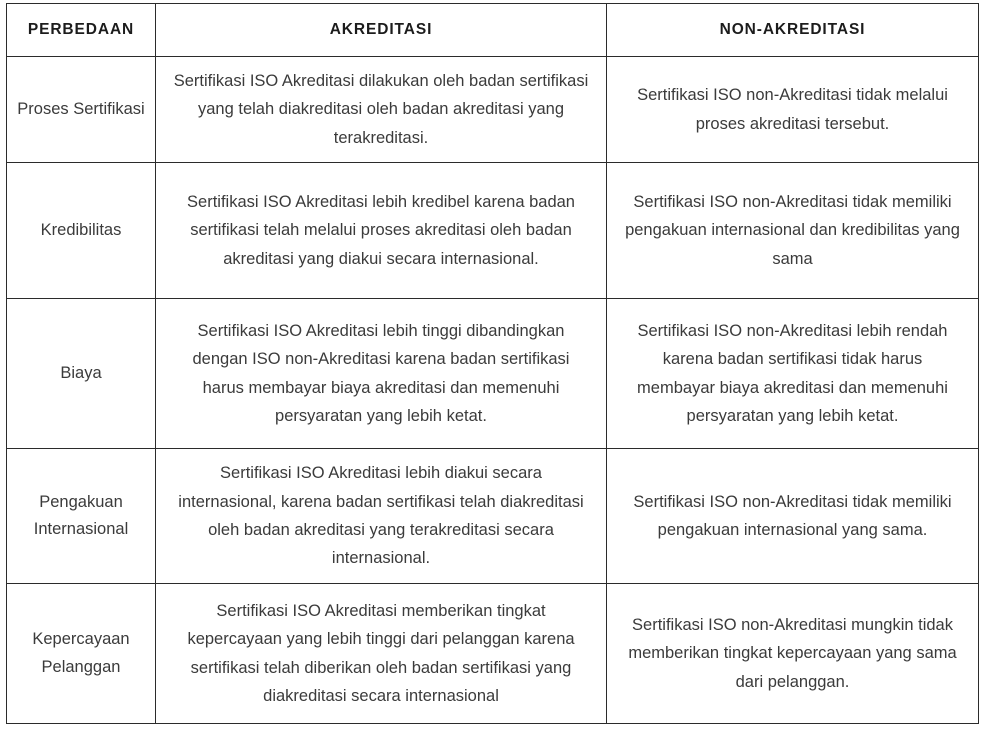 This screenshot has width=990, height=732. What do you see at coordinates (81, 516) in the screenshot?
I see `row-label-pengakuan-internasional: Pengakuan Internasional` at bounding box center [81, 516].